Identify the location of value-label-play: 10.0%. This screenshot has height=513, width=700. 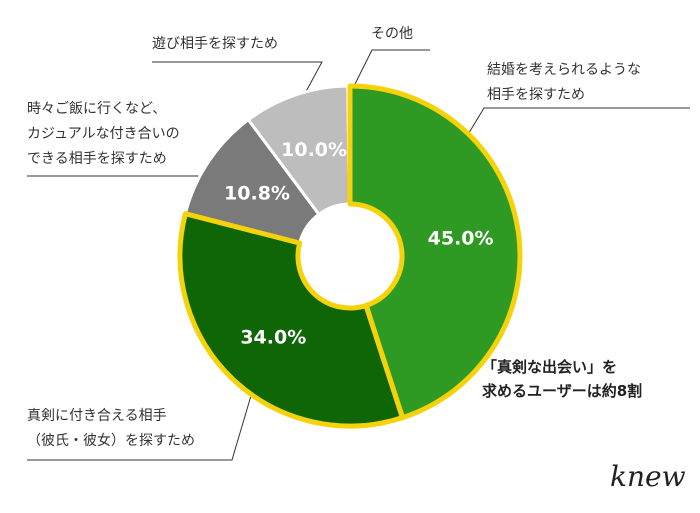
(314, 150).